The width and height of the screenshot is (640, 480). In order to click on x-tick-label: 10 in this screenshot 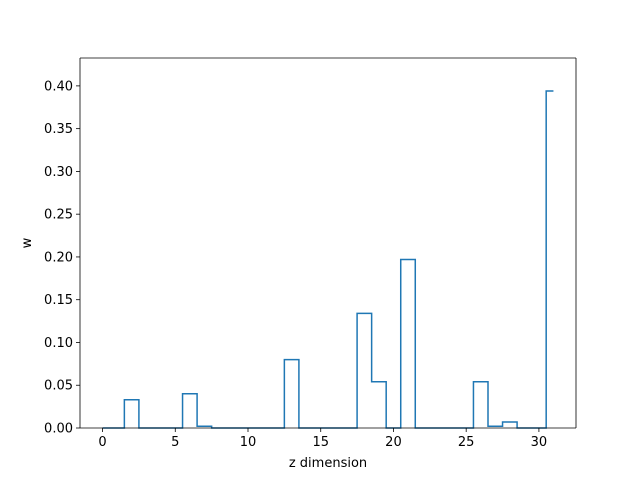, I will do `click(248, 442)`.